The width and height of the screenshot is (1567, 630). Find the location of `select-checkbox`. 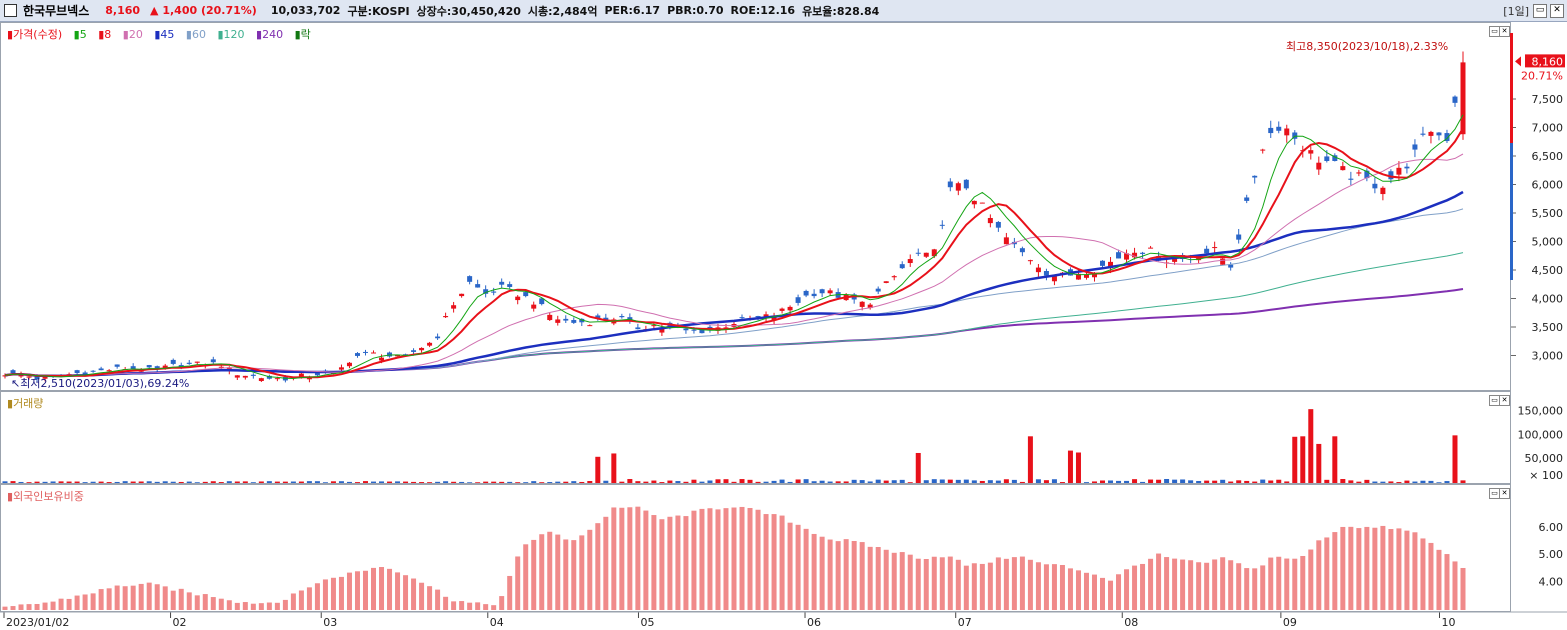

select-checkbox is located at coordinates (10, 10).